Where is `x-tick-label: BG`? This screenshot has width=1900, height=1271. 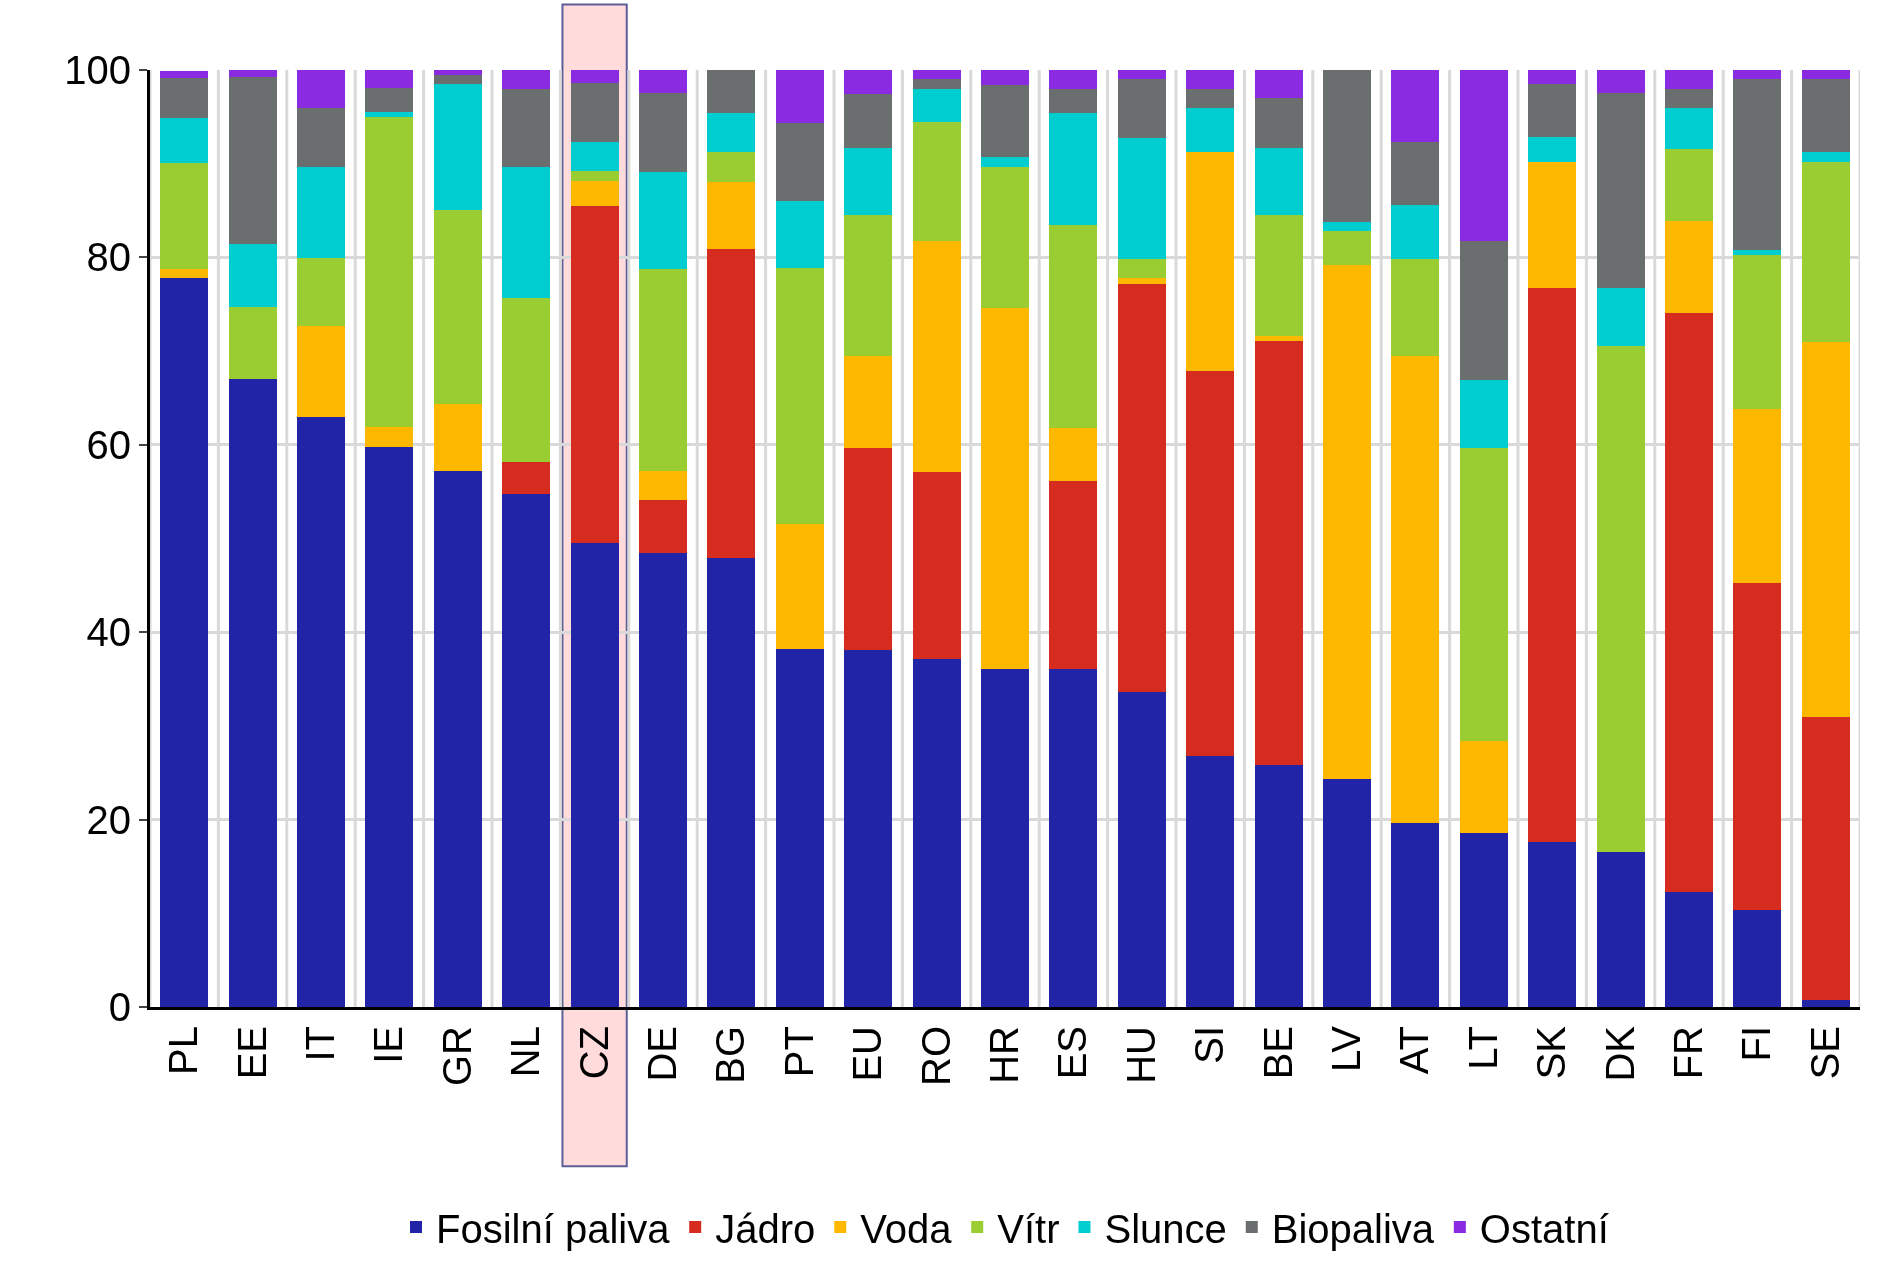 x-tick-label: BG is located at coordinates (730, 1055).